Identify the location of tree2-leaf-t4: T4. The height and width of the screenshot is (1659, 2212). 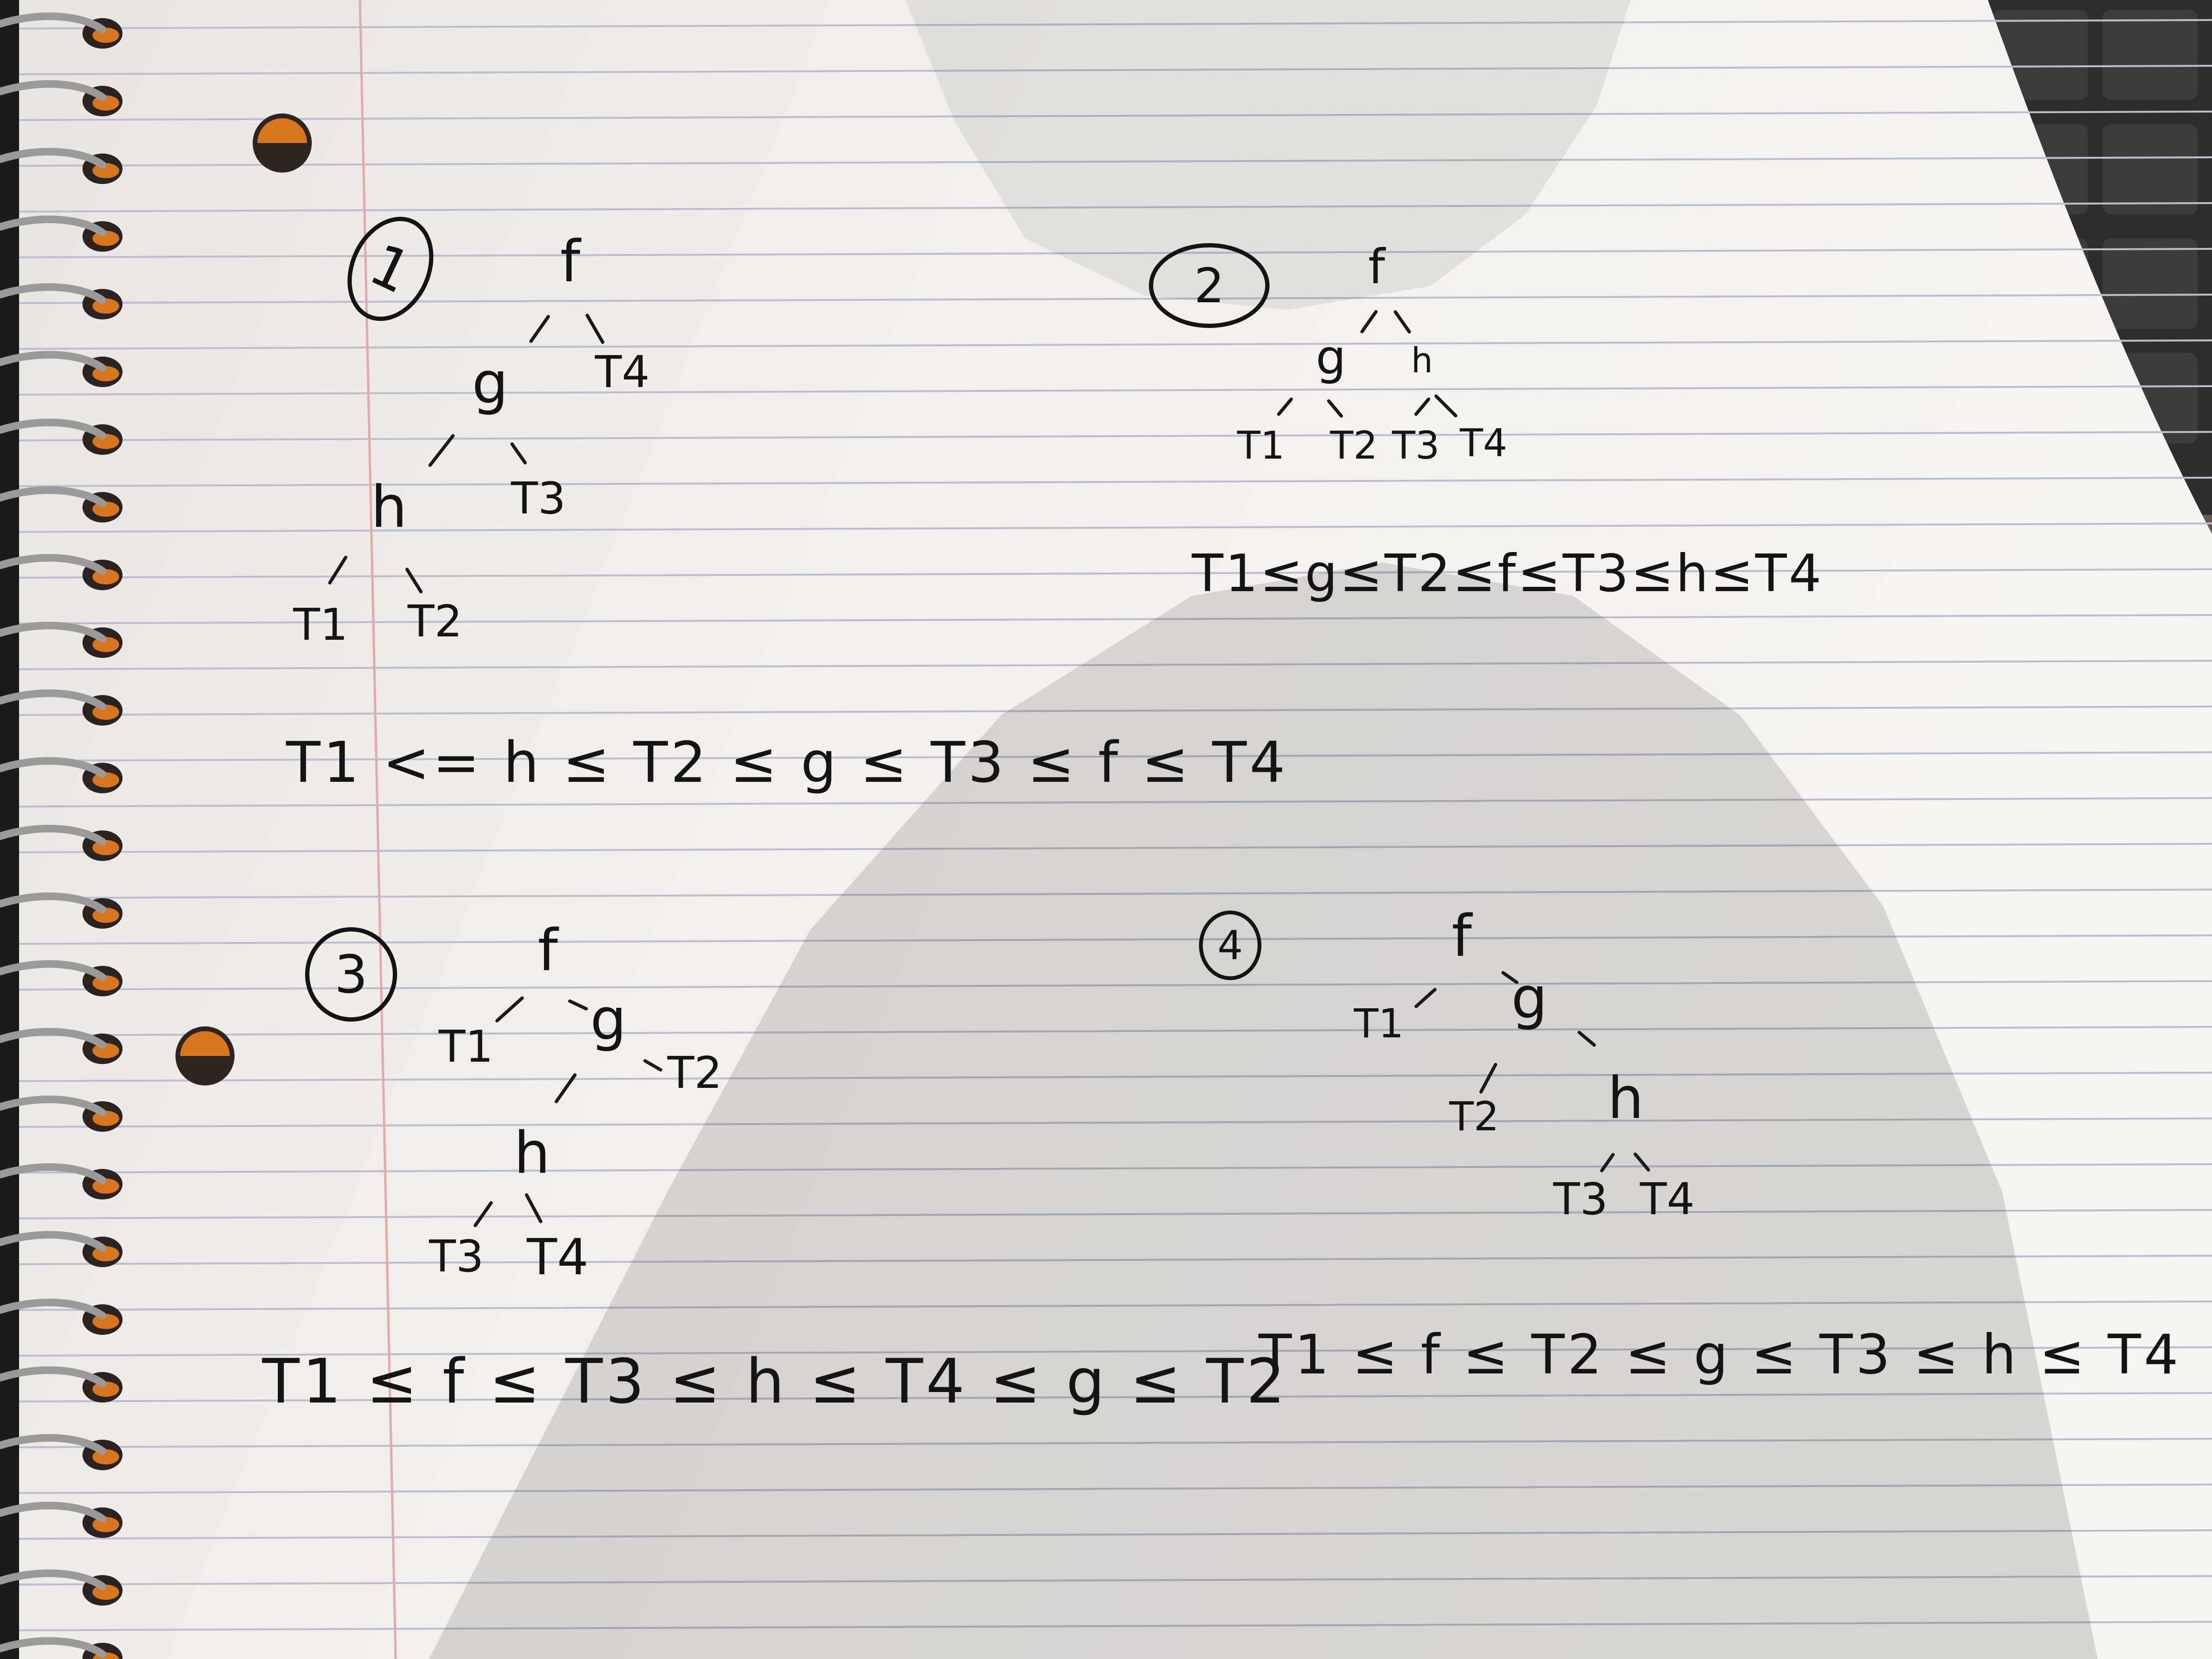
(1483, 443).